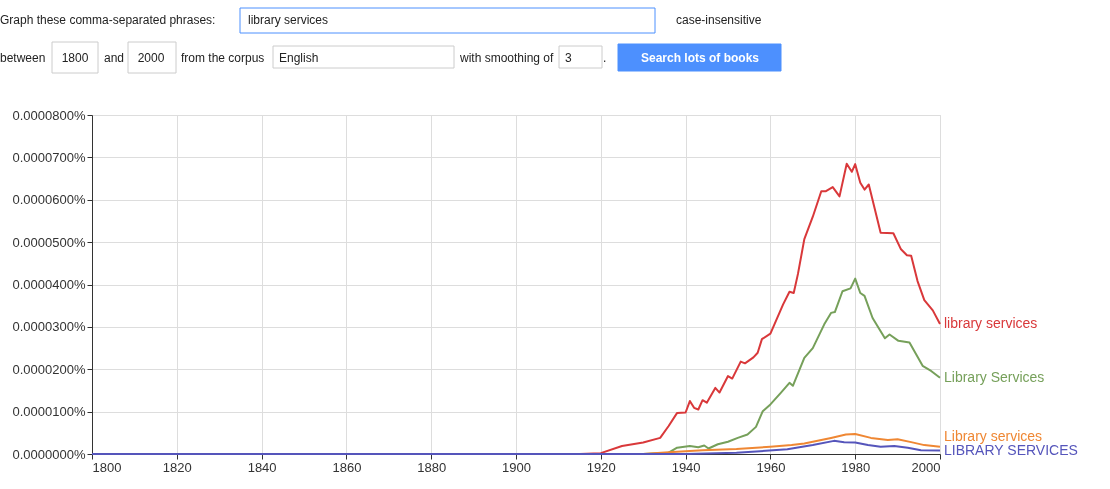 The image size is (1110, 489). I want to click on y-tick-label: 0.0000800%, so click(49, 115).